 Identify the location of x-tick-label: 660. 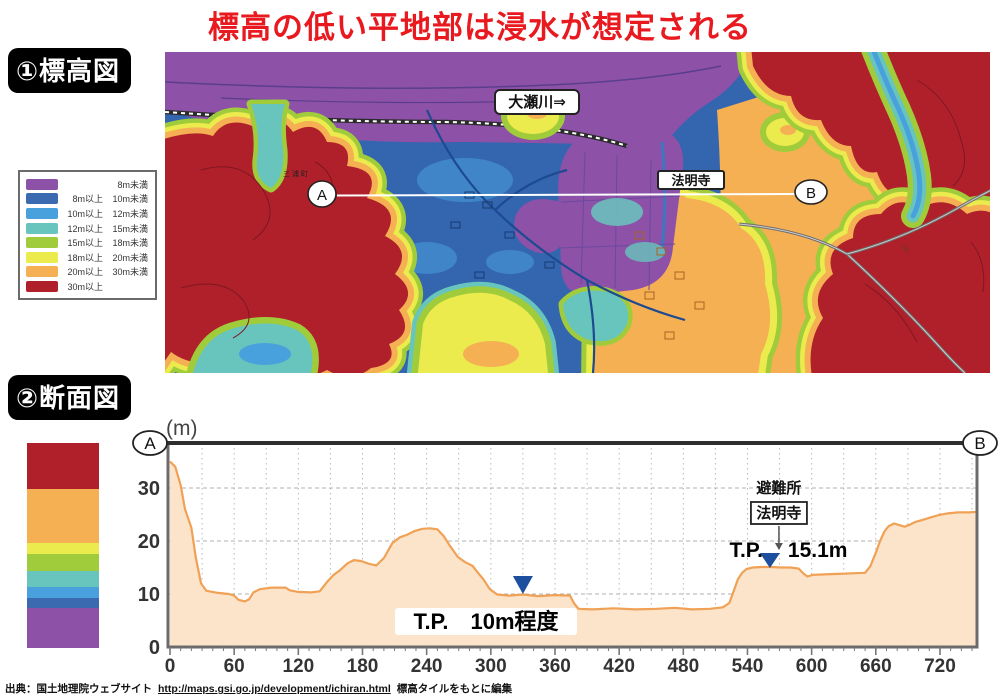
(876, 666).